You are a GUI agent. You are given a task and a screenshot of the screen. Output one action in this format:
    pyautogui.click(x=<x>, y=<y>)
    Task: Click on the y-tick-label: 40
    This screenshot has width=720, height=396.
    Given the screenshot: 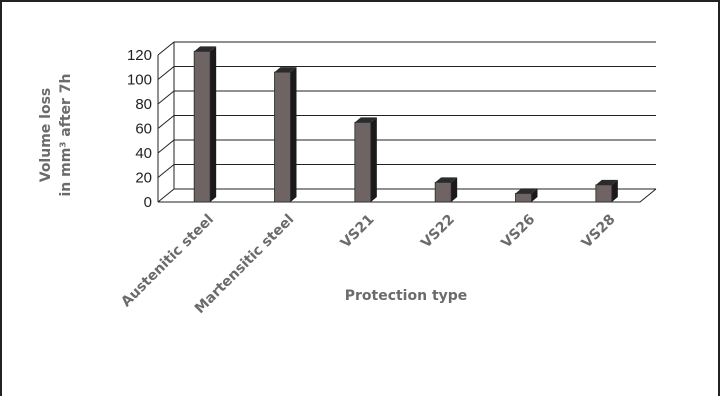 What is the action you would take?
    pyautogui.click(x=143, y=153)
    